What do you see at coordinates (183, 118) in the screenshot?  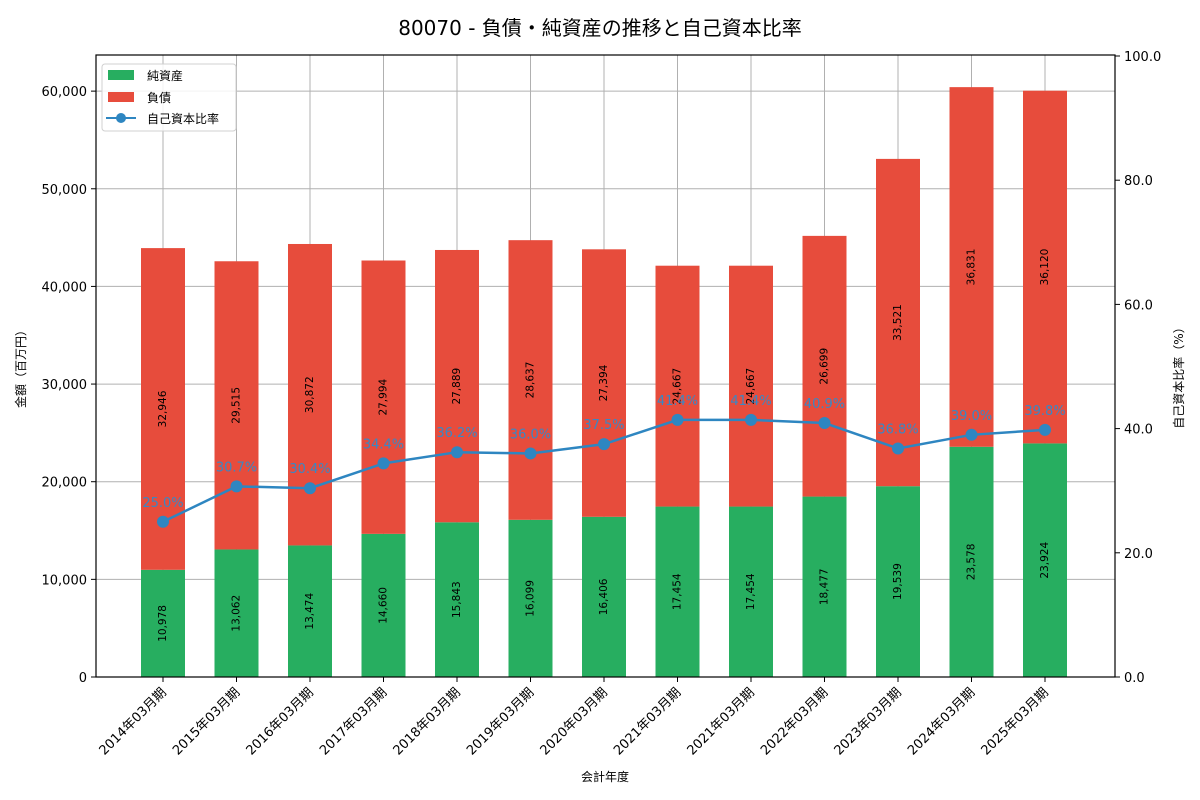 I see `legend-equity-ratio-label: 自己資本比率` at bounding box center [183, 118].